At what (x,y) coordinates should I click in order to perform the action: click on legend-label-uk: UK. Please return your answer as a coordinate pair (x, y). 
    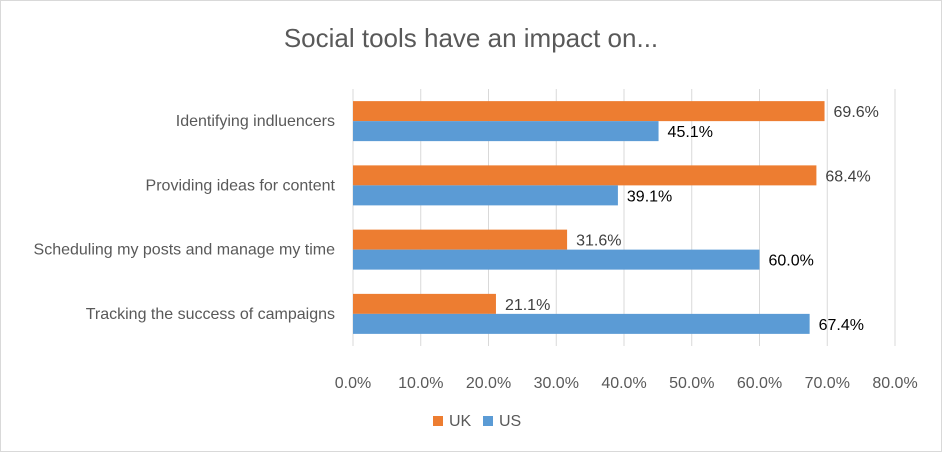
    Looking at the image, I should click on (460, 421).